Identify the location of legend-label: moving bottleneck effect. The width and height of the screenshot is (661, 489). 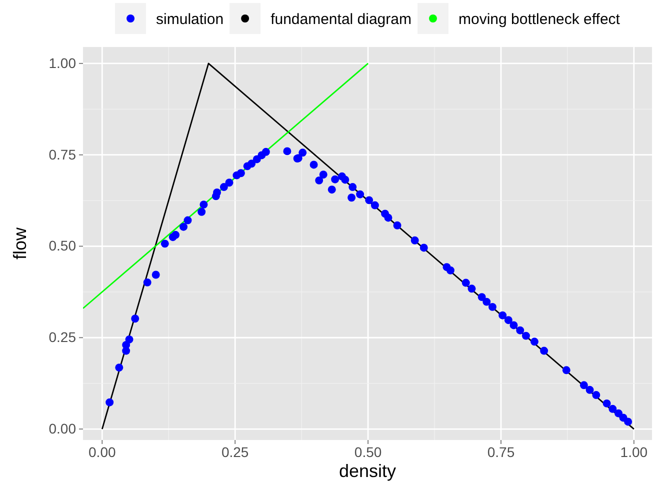
(539, 19).